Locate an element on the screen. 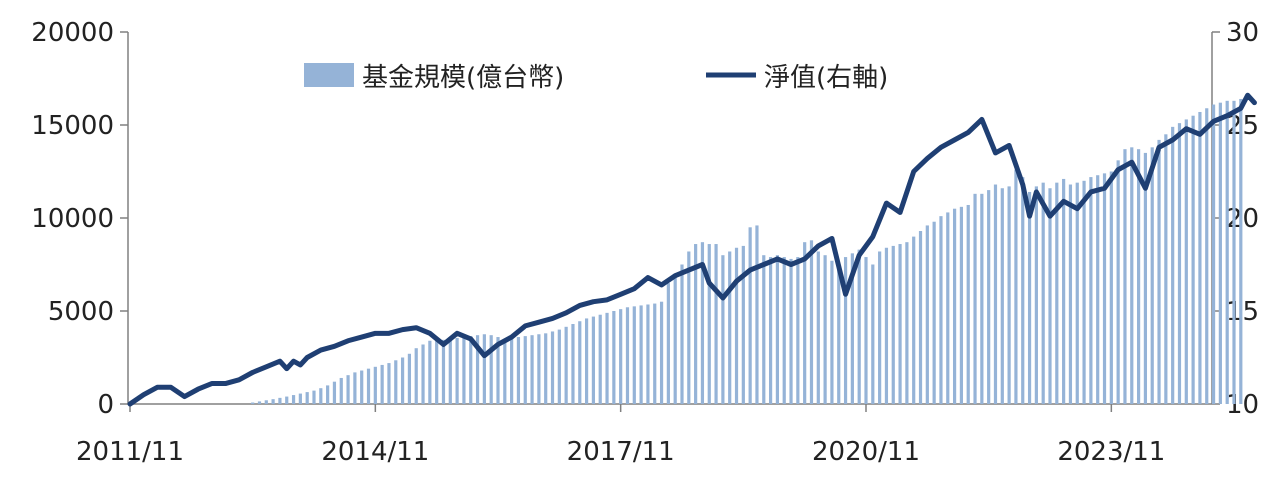 The image size is (1284, 480). legend-label-fund-size: 基金規模(億台幣) is located at coordinates (463, 78).